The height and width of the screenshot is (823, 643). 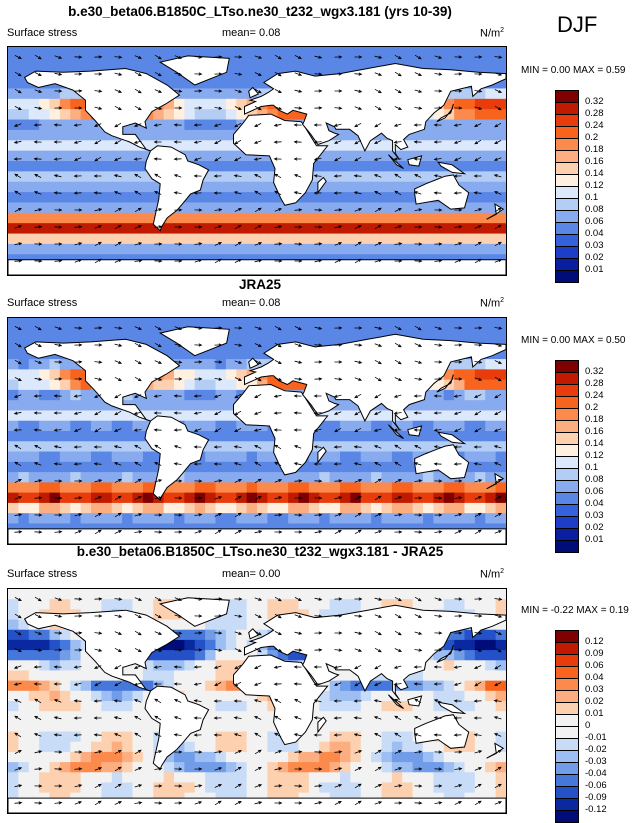 What do you see at coordinates (495, 211) in the screenshot?
I see `coastline` at bounding box center [495, 211].